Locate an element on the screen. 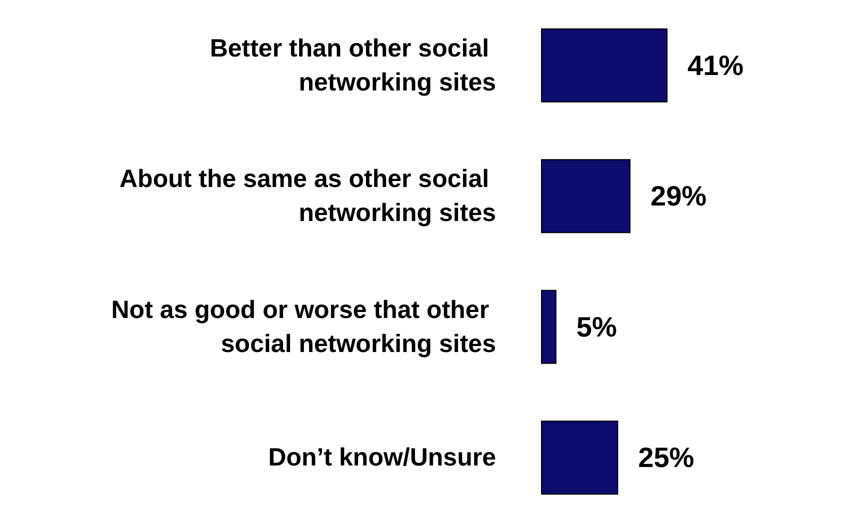 This screenshot has width=851, height=523. y-tick-label: Don’t know/Unsure is located at coordinates (382, 458).